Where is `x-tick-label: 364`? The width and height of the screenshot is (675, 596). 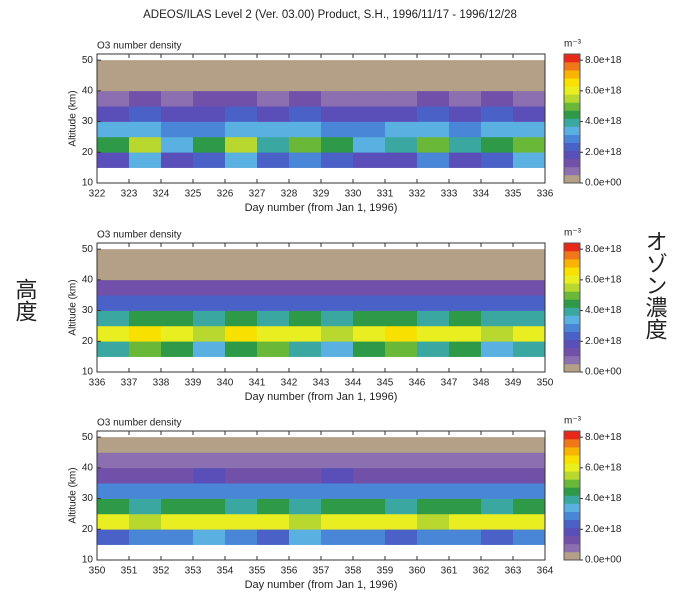 x-tick-label: 364 is located at coordinates (545, 571).